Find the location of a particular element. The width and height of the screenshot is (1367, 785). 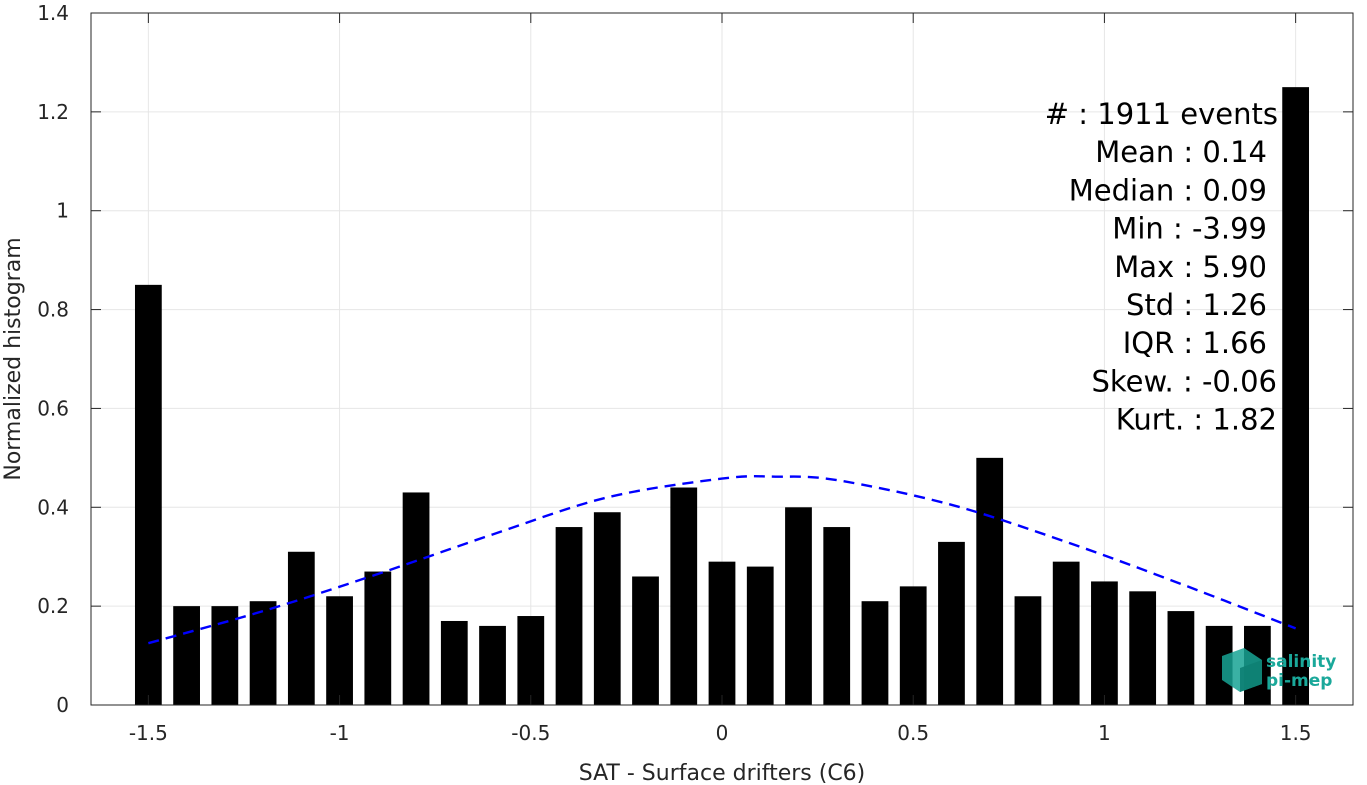

x-tick-label: -1 is located at coordinates (340, 733).